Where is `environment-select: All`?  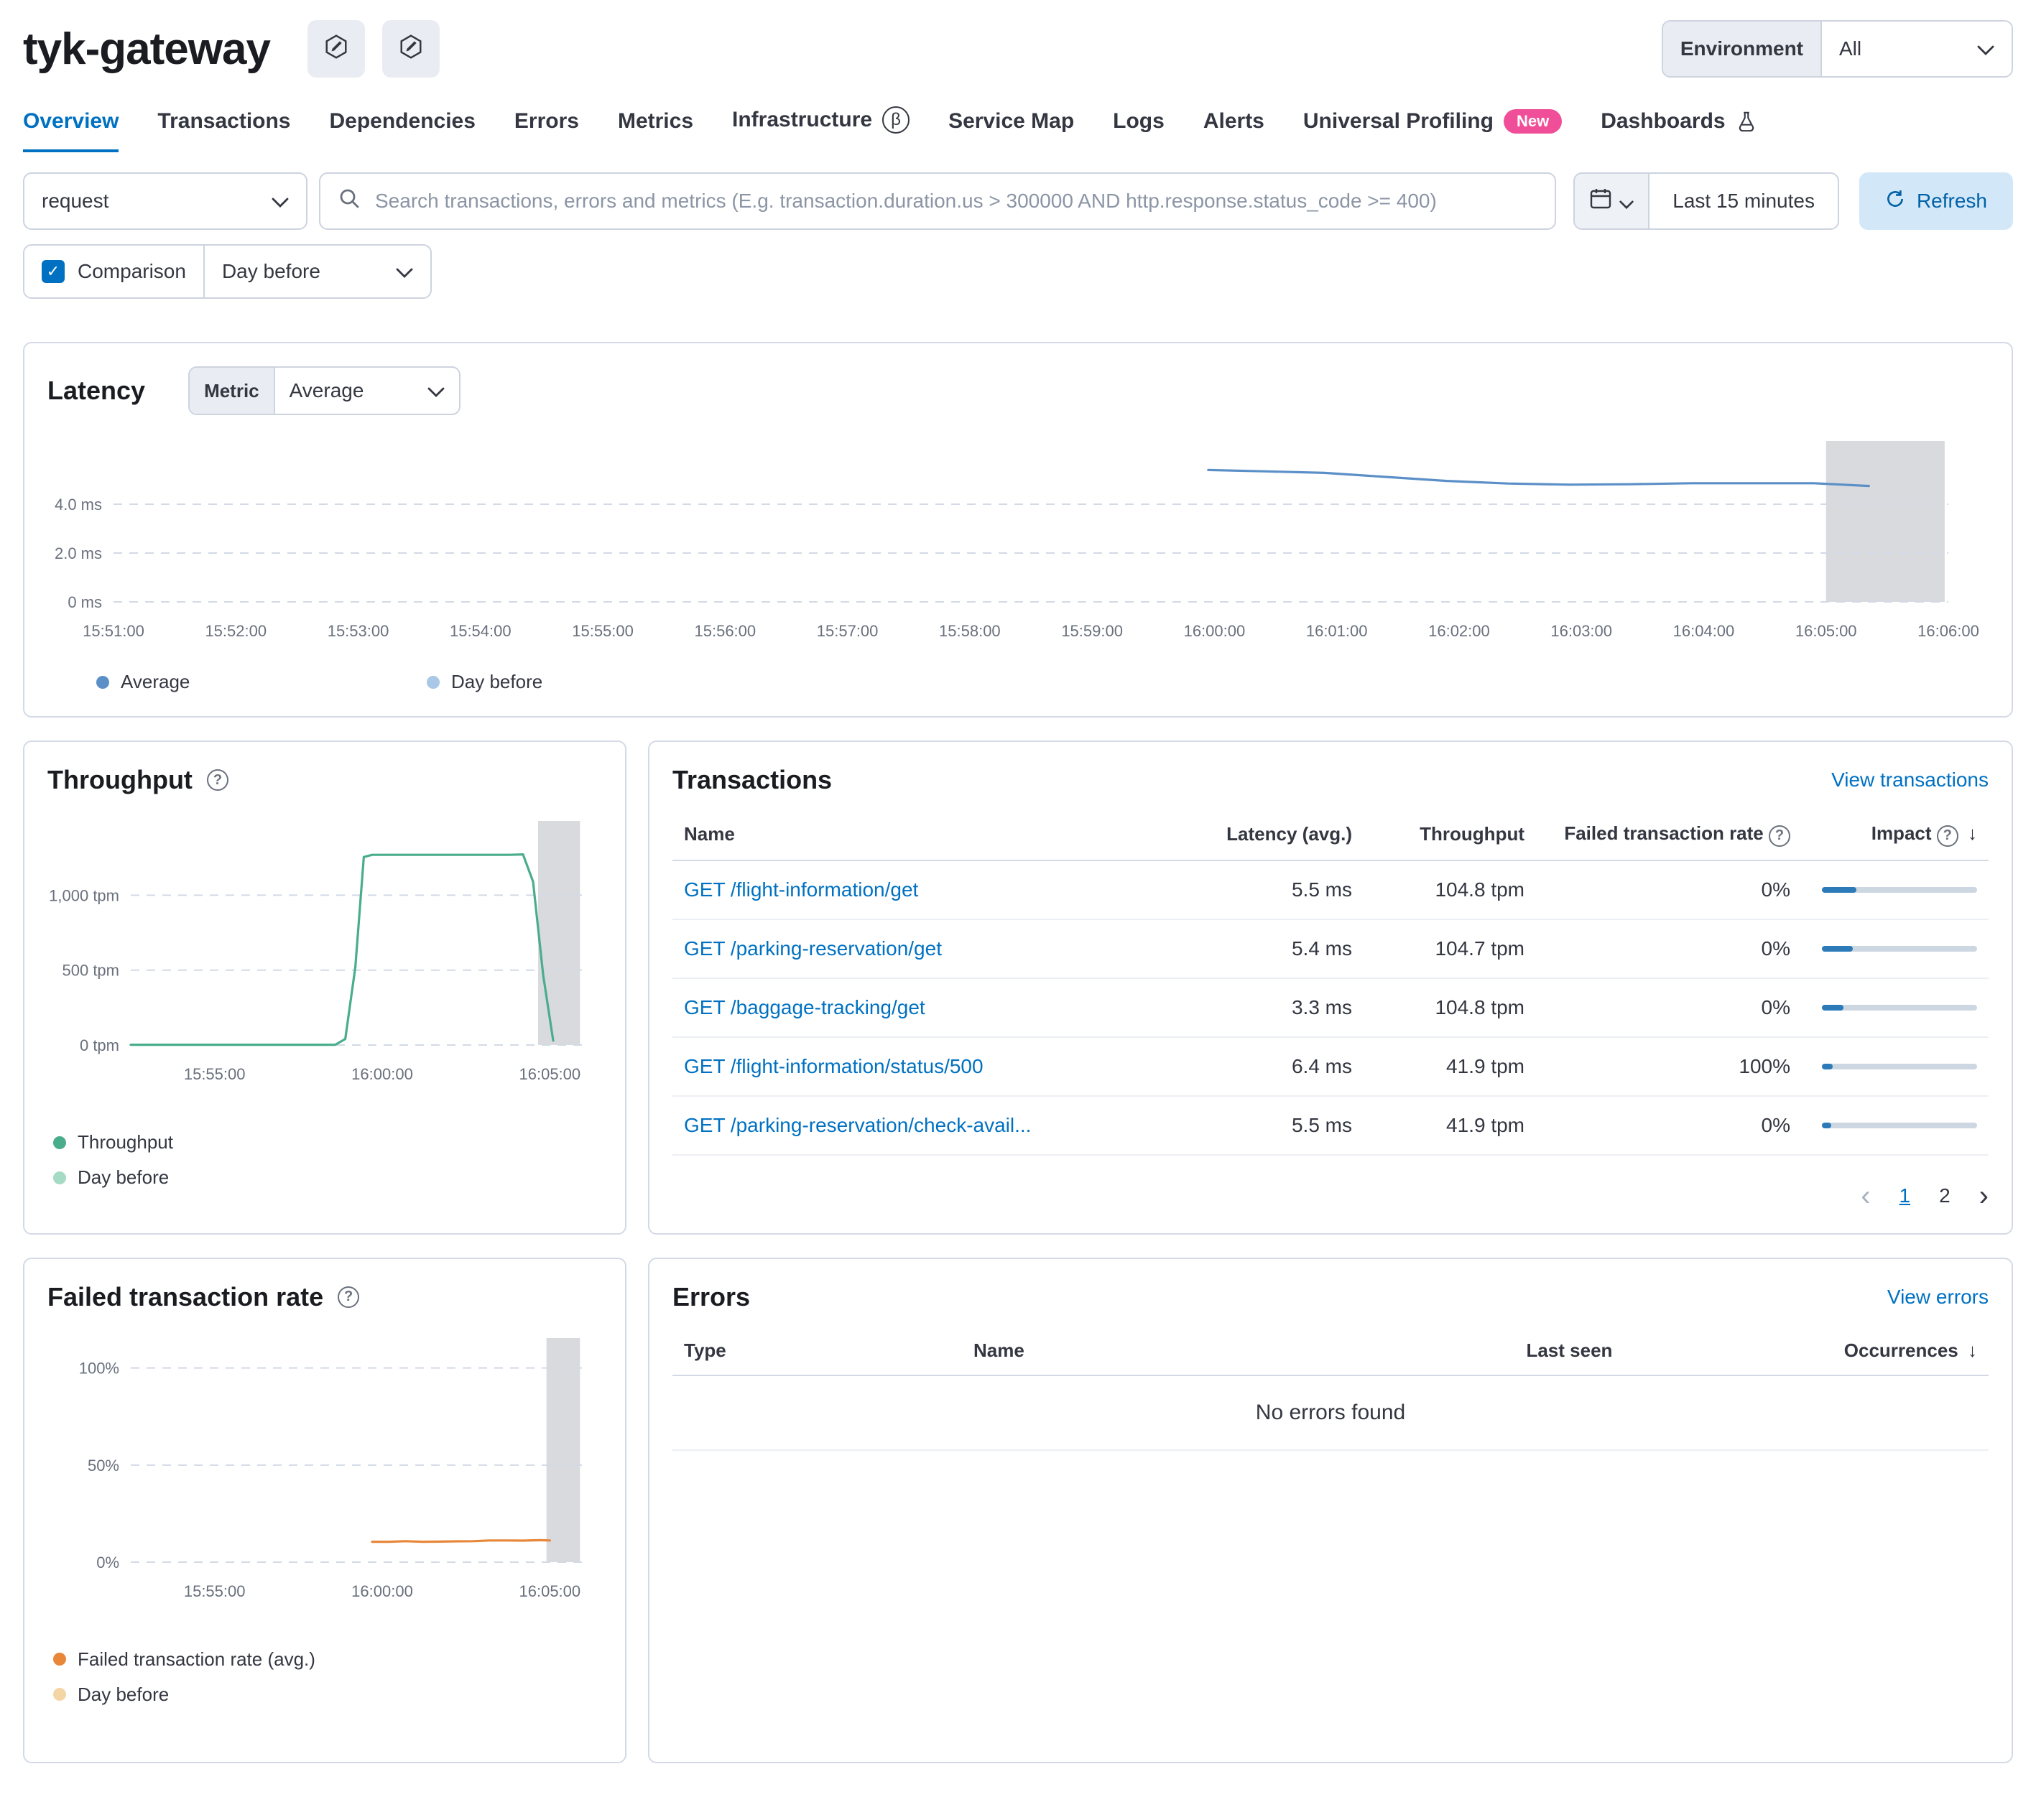 environment-select: All is located at coordinates (1917, 49).